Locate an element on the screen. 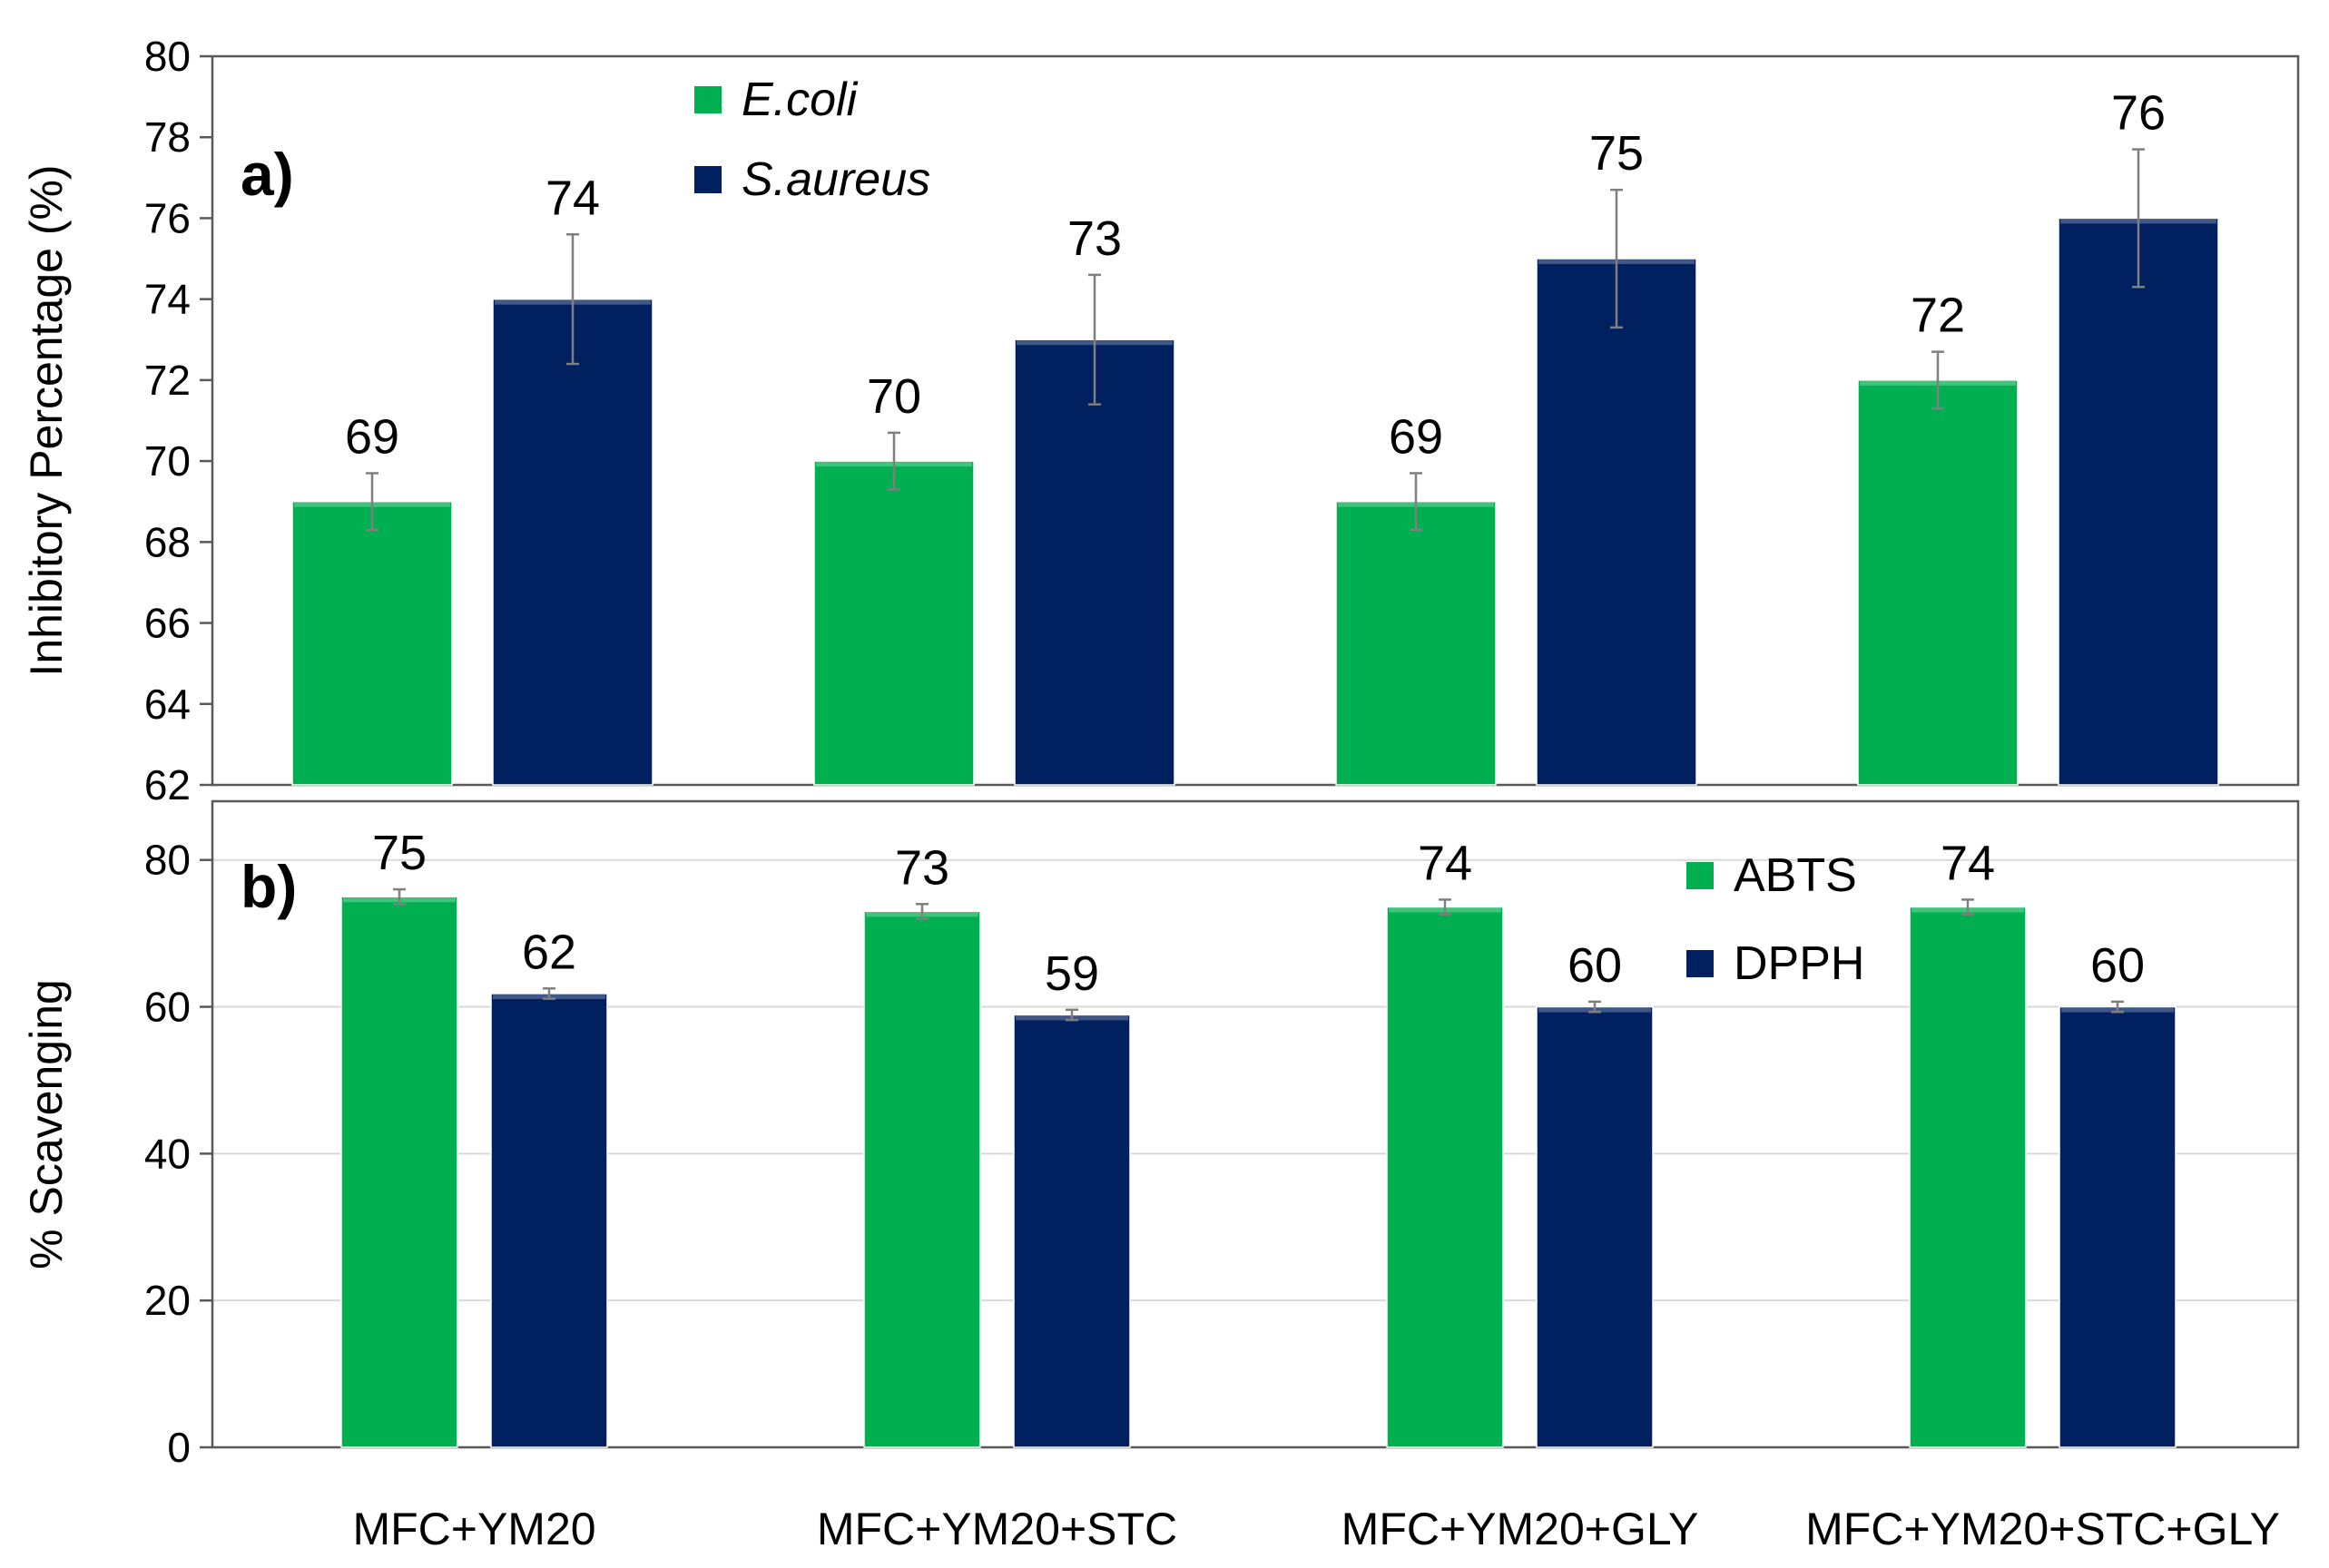 The height and width of the screenshot is (1568, 2329). data-label-abts-3: 74 is located at coordinates (1968, 863).